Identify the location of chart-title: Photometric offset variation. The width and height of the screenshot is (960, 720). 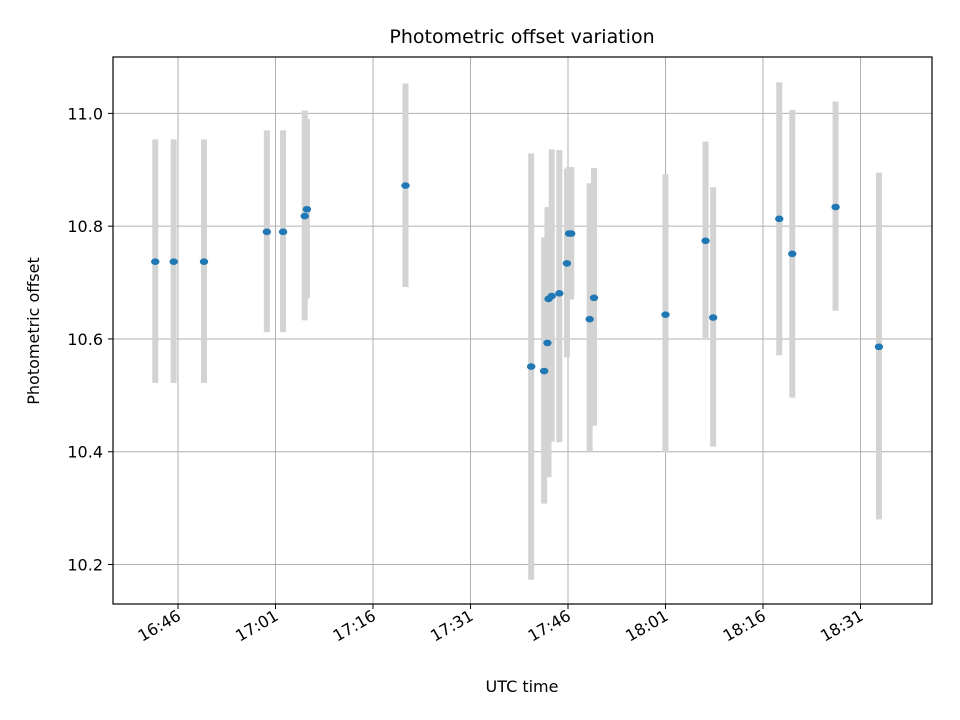
(521, 37).